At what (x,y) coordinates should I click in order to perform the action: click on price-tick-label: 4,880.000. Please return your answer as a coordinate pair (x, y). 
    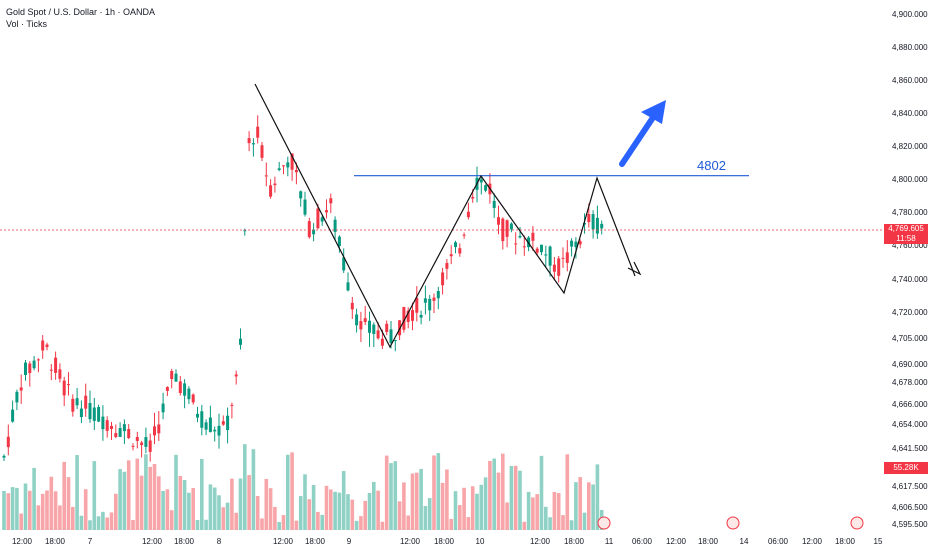
    Looking at the image, I should click on (910, 47).